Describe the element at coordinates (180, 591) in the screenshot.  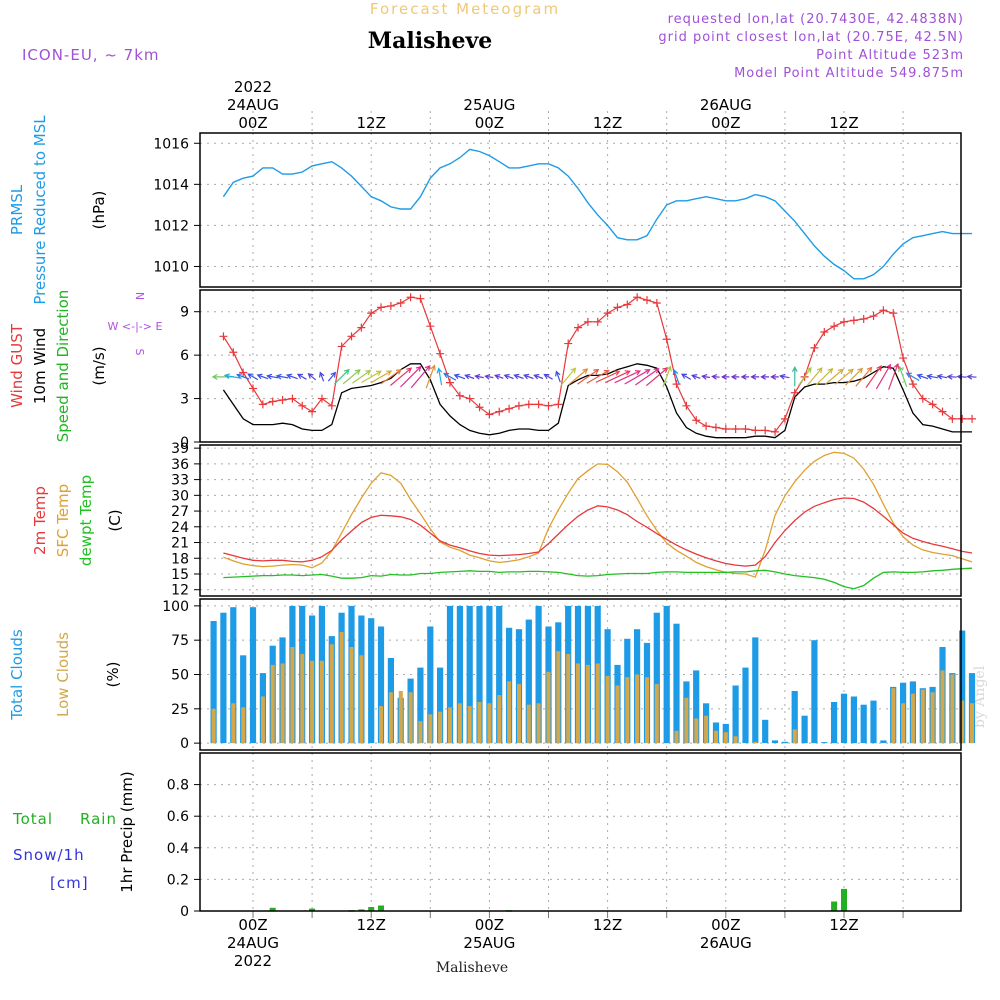
I see `y-tick-label: 12` at that location.